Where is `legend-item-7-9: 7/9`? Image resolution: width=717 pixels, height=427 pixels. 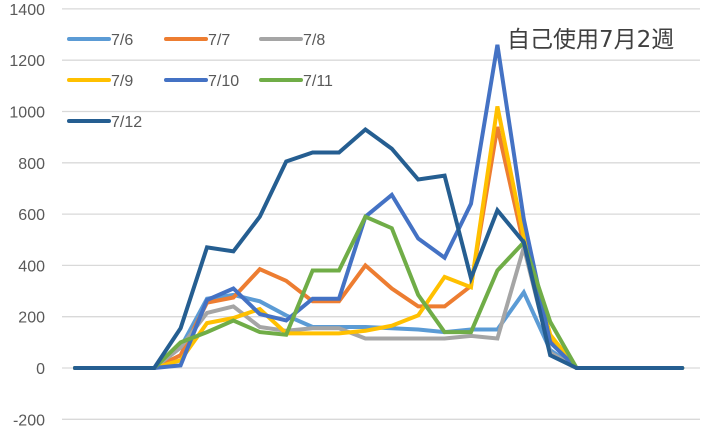
legend-item-7-9: 7/9 is located at coordinates (100, 81).